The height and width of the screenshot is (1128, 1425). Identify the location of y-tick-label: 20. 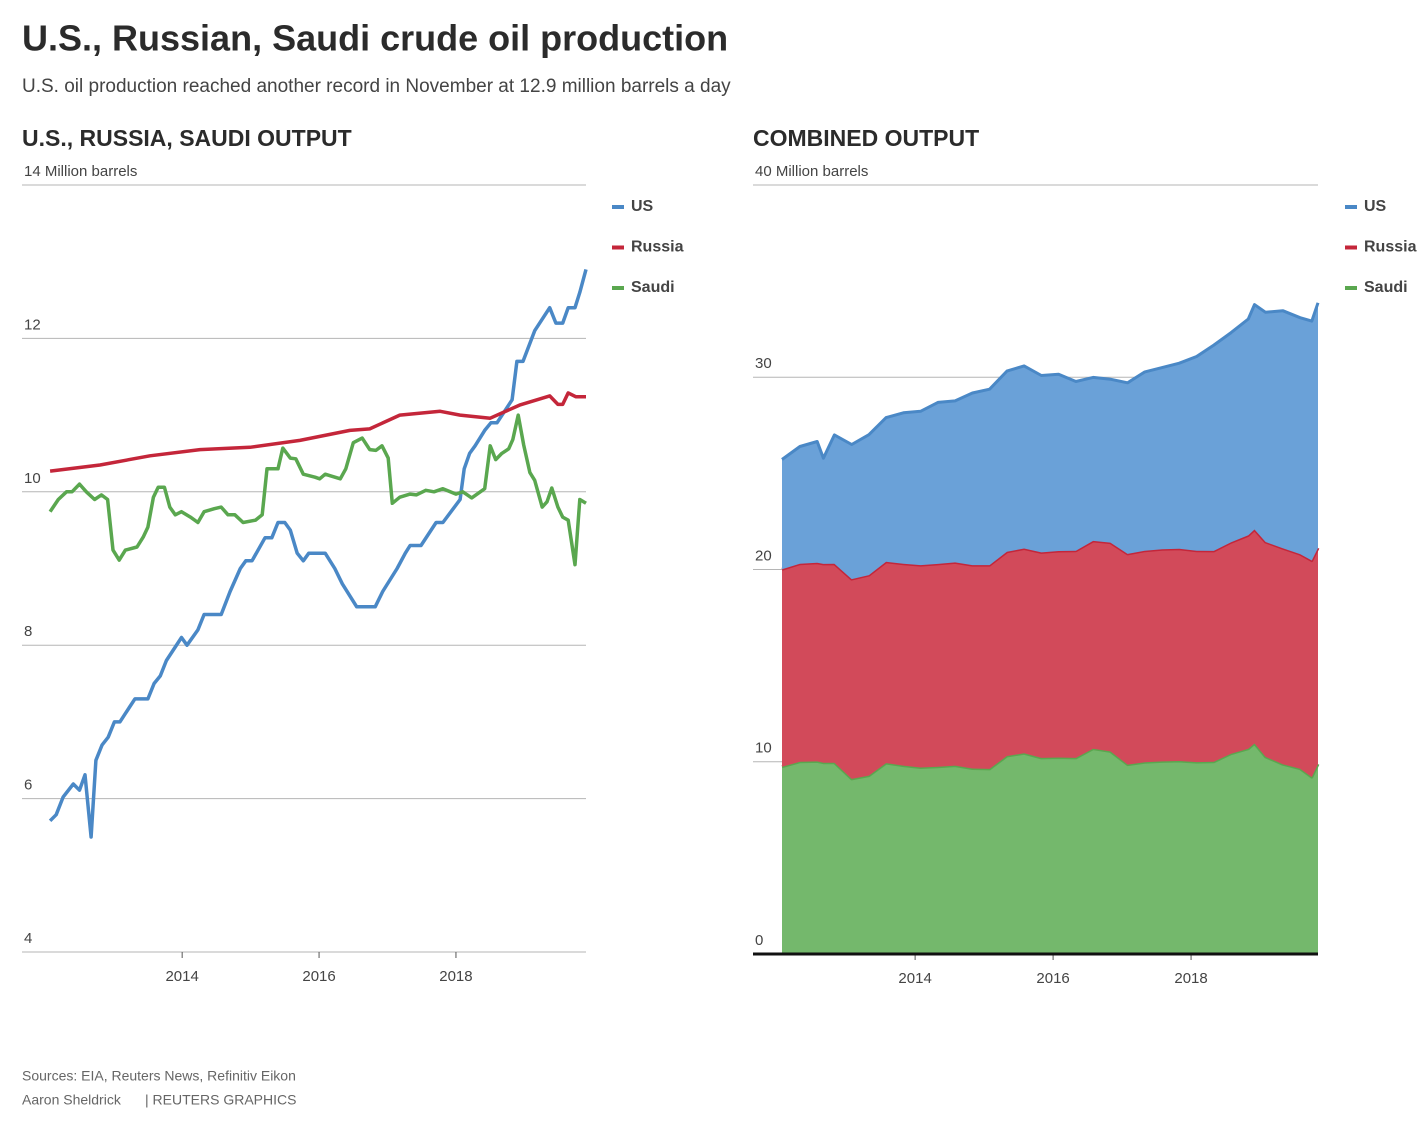
(763, 555).